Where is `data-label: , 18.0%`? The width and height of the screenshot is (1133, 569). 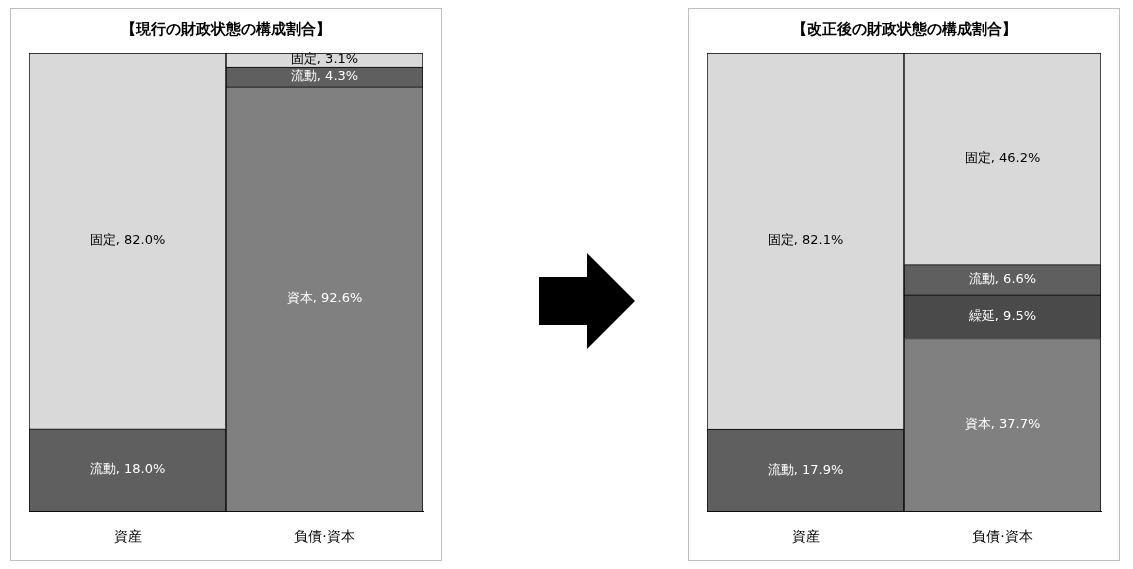
data-label: , 18.0% is located at coordinates (140, 469).